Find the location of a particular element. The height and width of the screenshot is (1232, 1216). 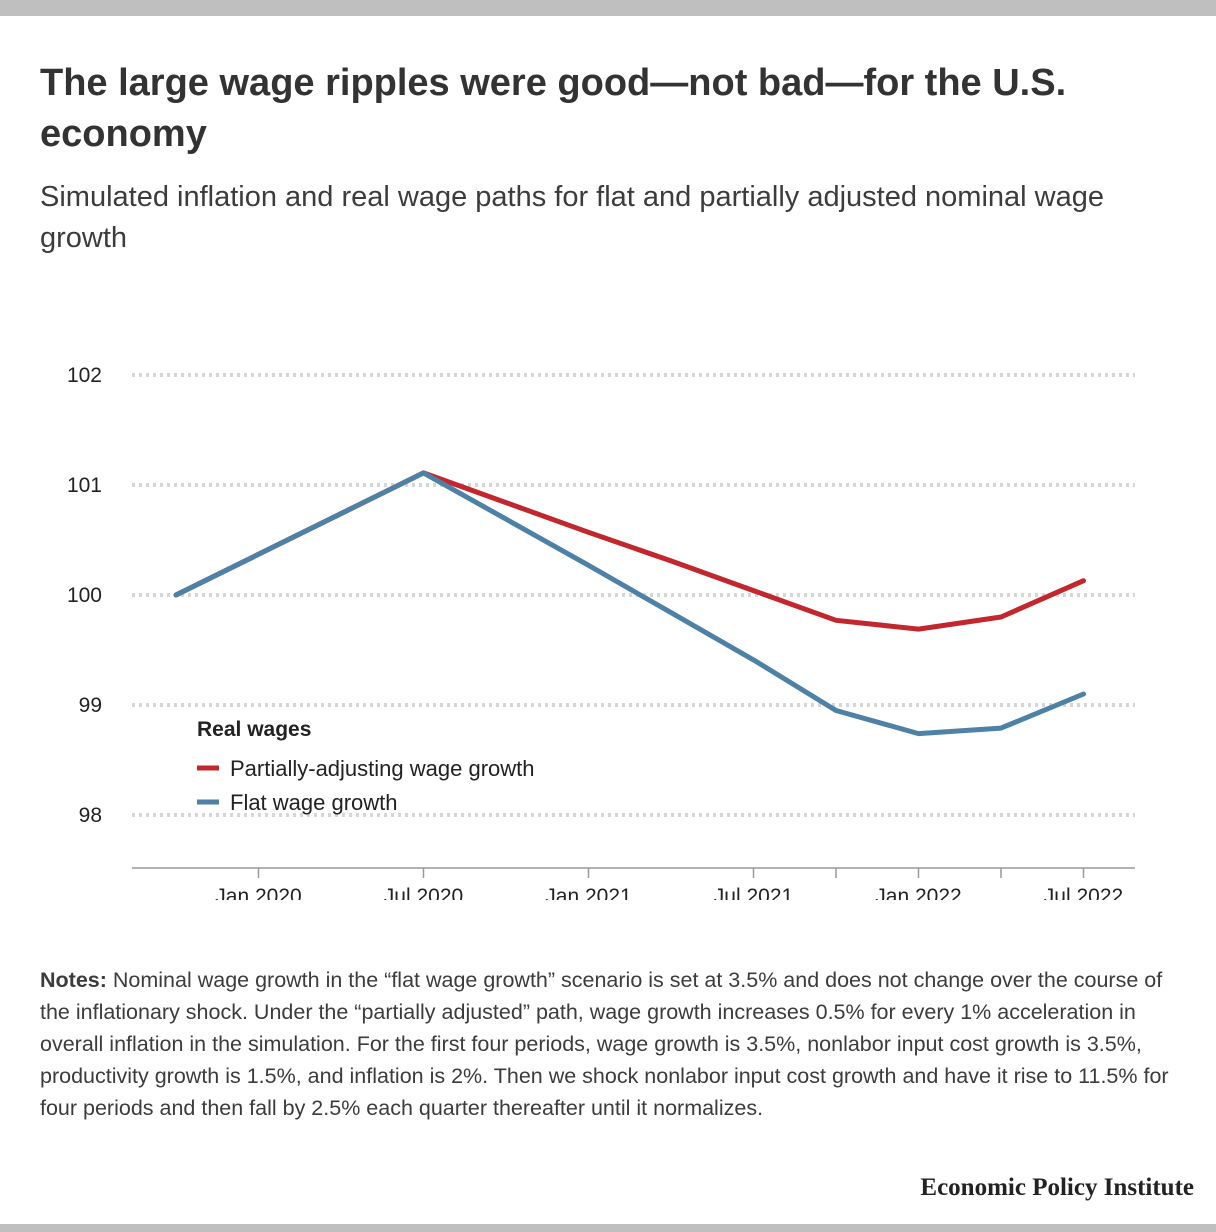

y-tick-label: 98 is located at coordinates (90, 815).